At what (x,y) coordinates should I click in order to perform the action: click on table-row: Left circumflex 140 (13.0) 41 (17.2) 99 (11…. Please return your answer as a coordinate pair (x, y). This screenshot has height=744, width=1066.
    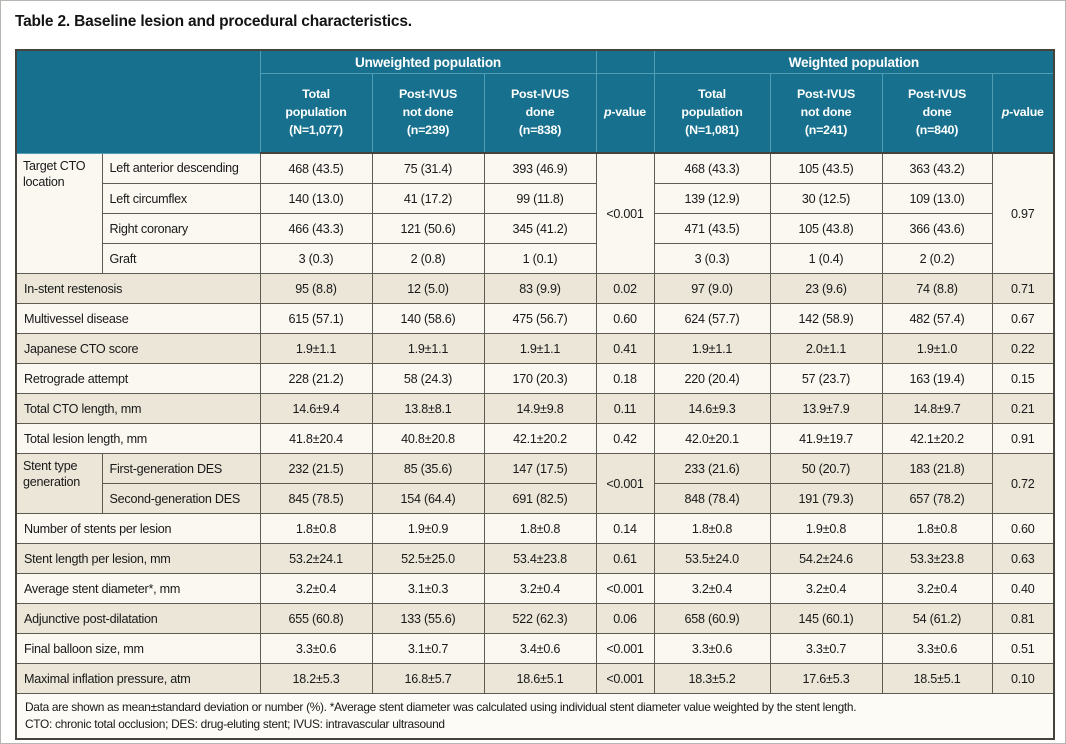
    Looking at the image, I should click on (535, 198).